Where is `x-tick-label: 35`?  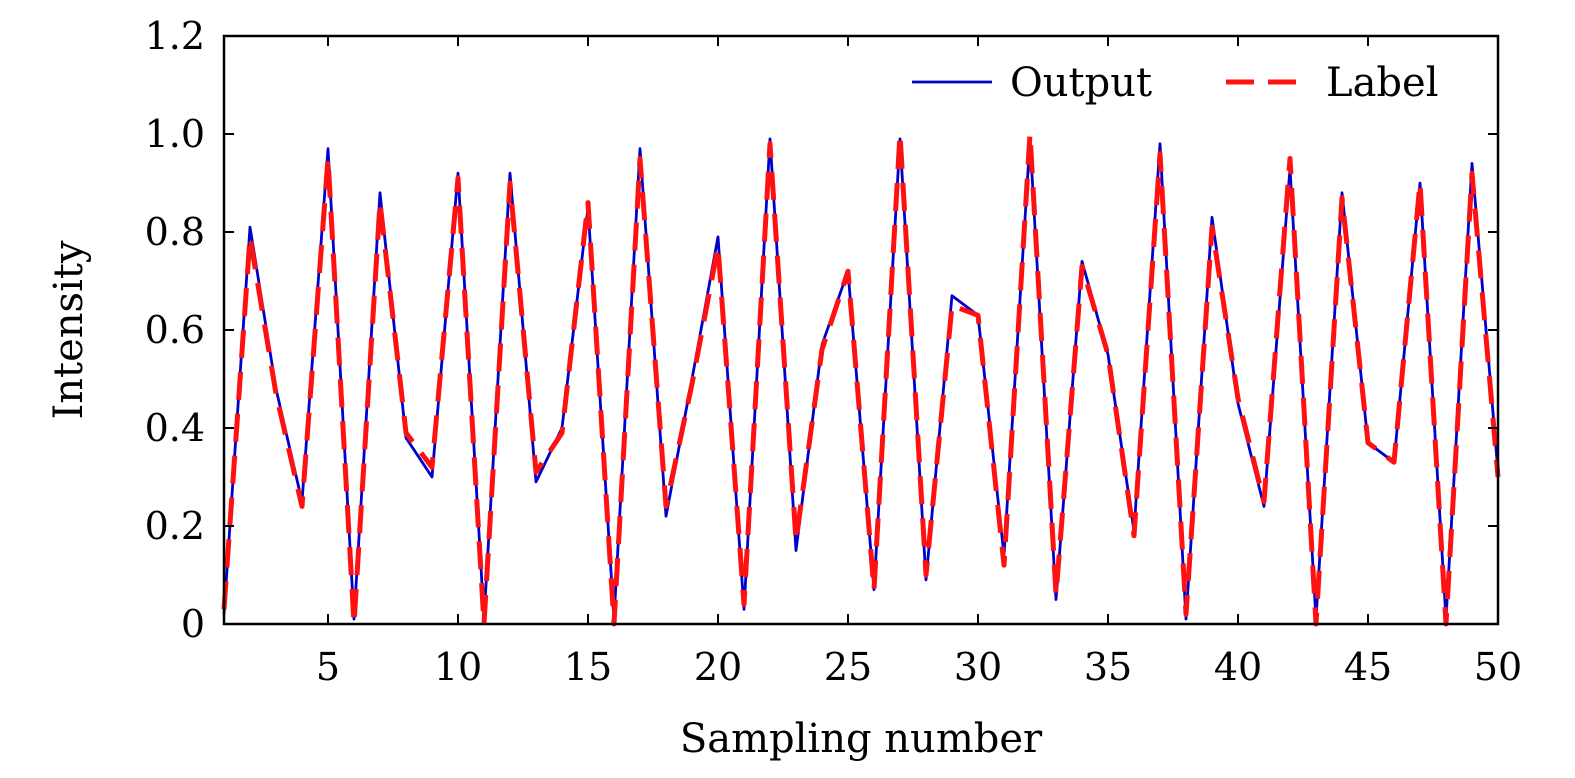 x-tick-label: 35 is located at coordinates (1108, 667).